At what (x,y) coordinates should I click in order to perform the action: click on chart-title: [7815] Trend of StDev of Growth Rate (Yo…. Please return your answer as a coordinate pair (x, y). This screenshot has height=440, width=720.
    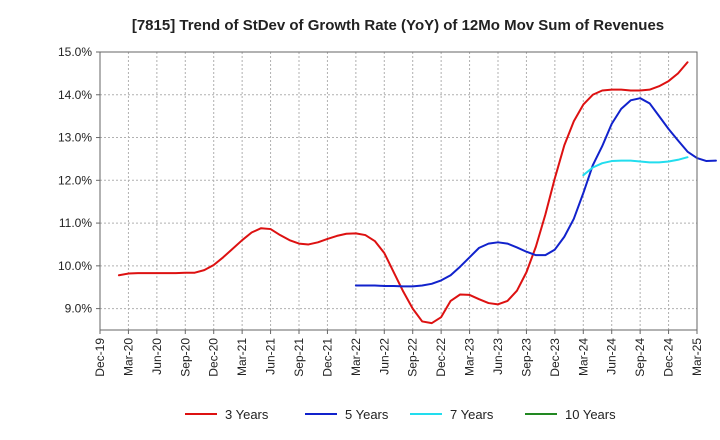
    Looking at the image, I should click on (398, 25).